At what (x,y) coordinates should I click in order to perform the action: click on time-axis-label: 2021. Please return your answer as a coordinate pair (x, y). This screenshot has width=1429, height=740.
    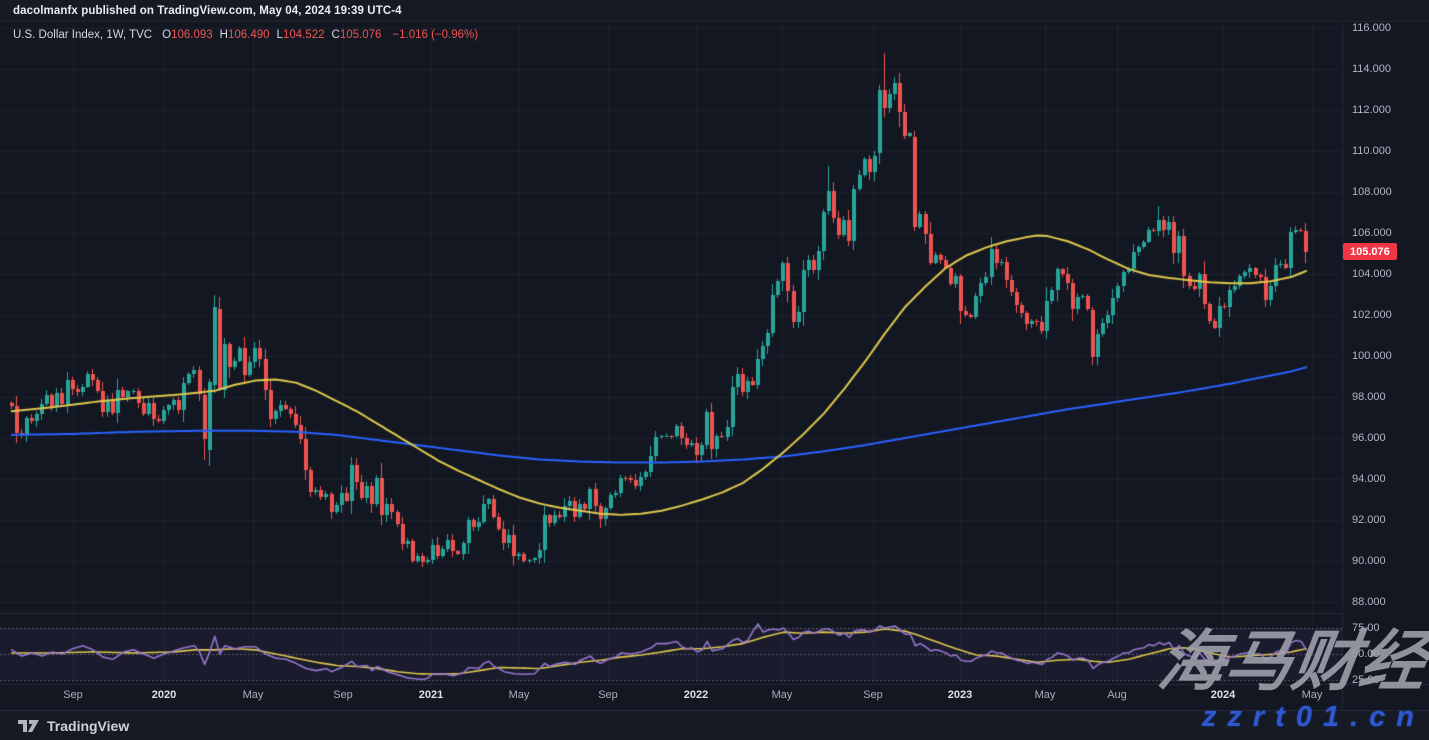
    Looking at the image, I should click on (431, 695).